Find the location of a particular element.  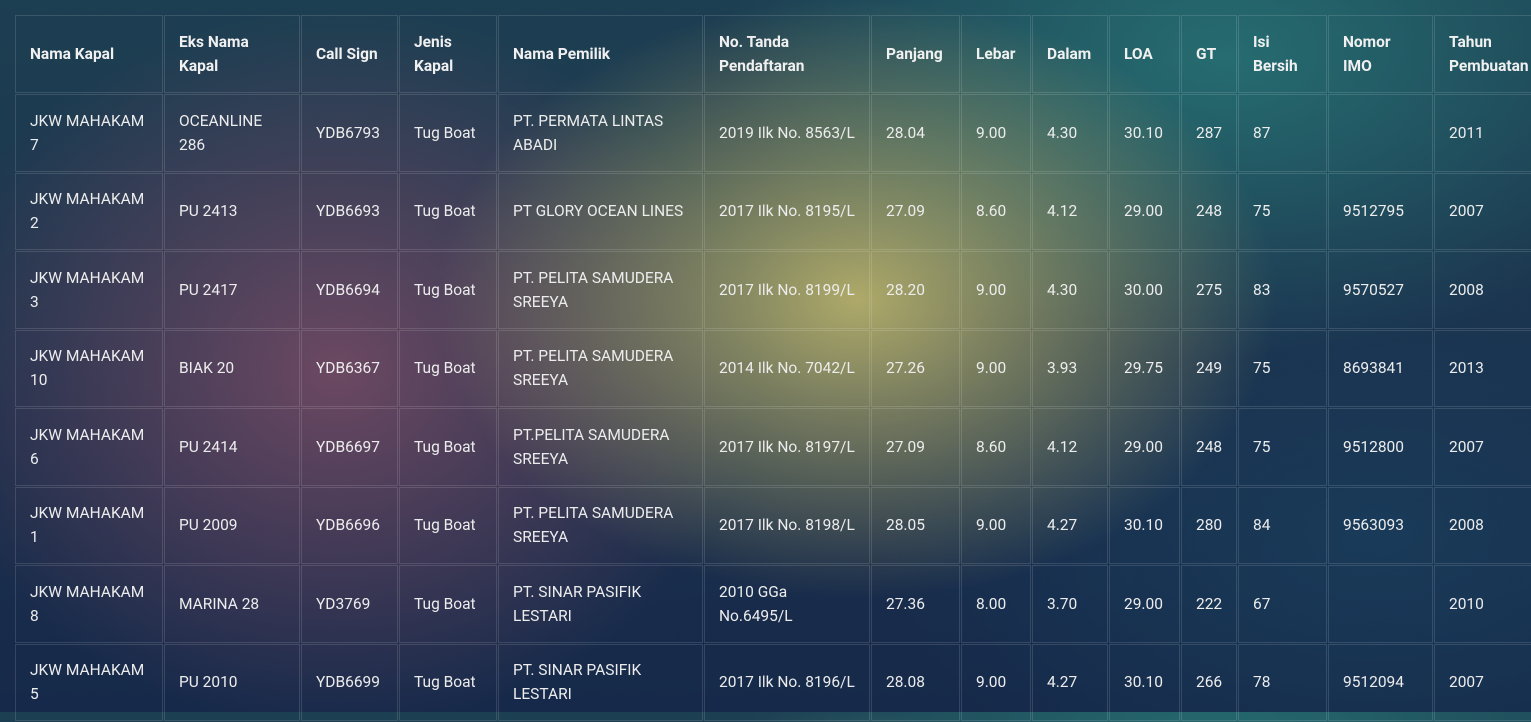

cell: 287 is located at coordinates (1209, 133).